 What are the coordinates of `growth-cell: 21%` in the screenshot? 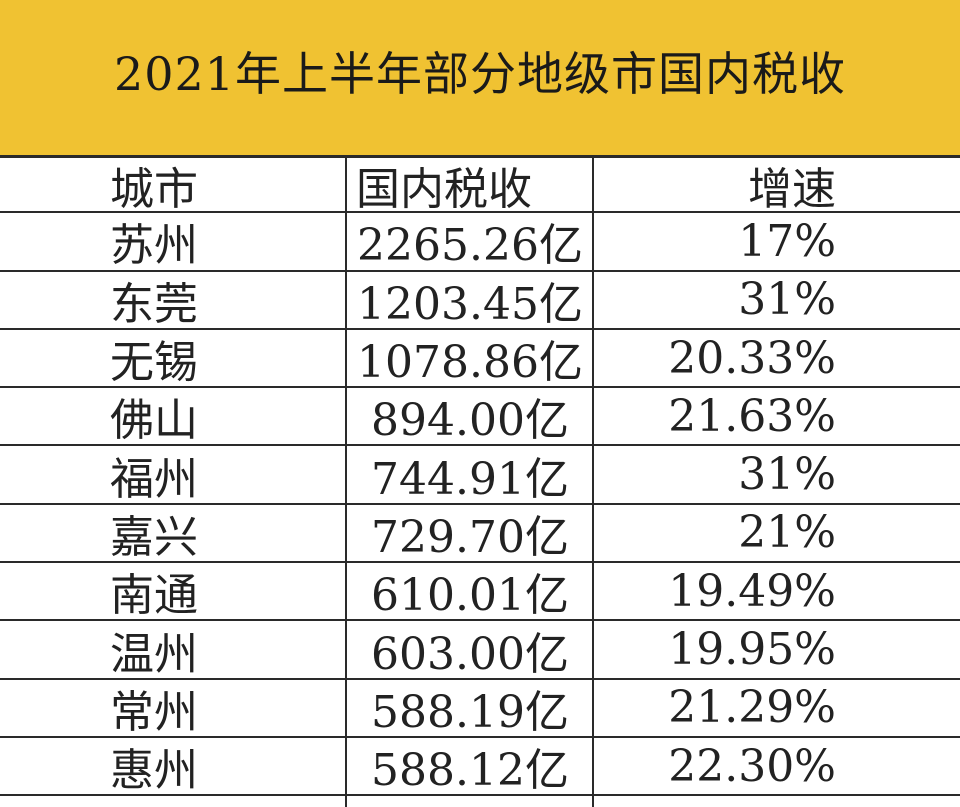 It's located at (787, 533).